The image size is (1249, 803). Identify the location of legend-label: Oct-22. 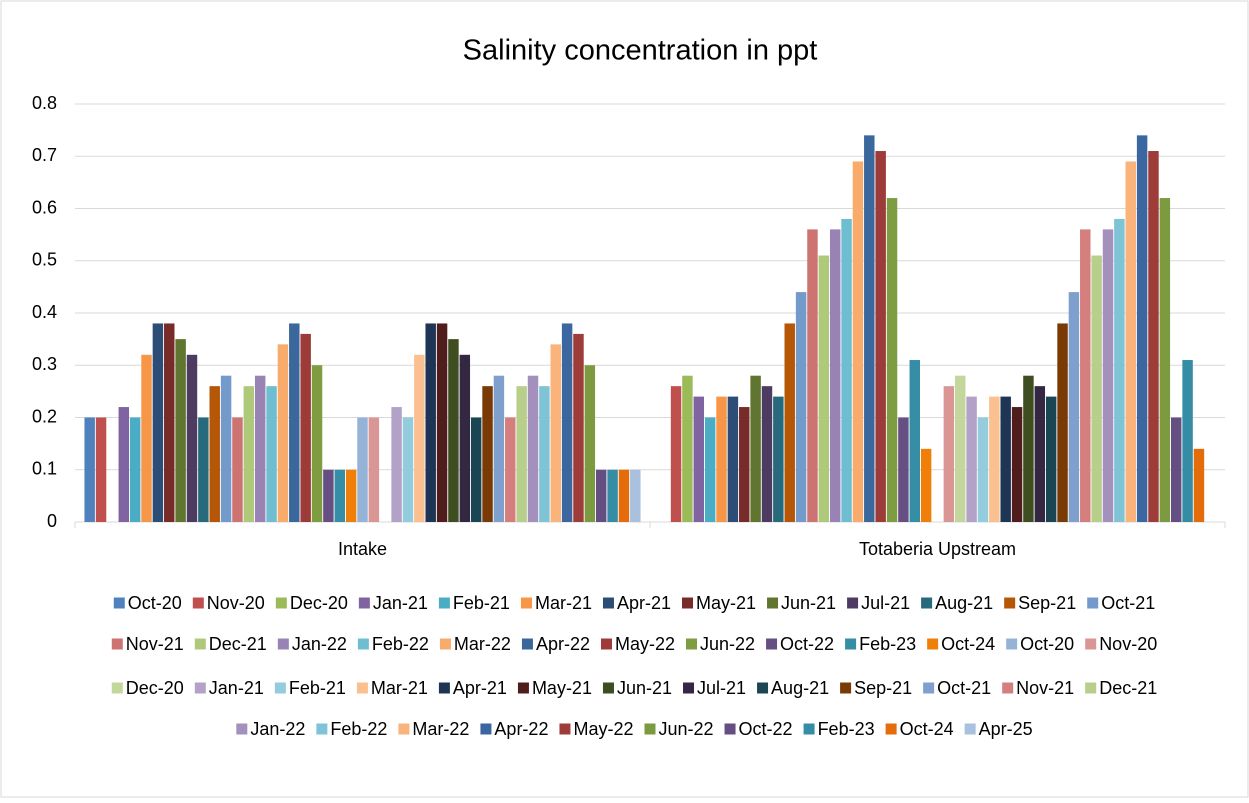
(807, 644).